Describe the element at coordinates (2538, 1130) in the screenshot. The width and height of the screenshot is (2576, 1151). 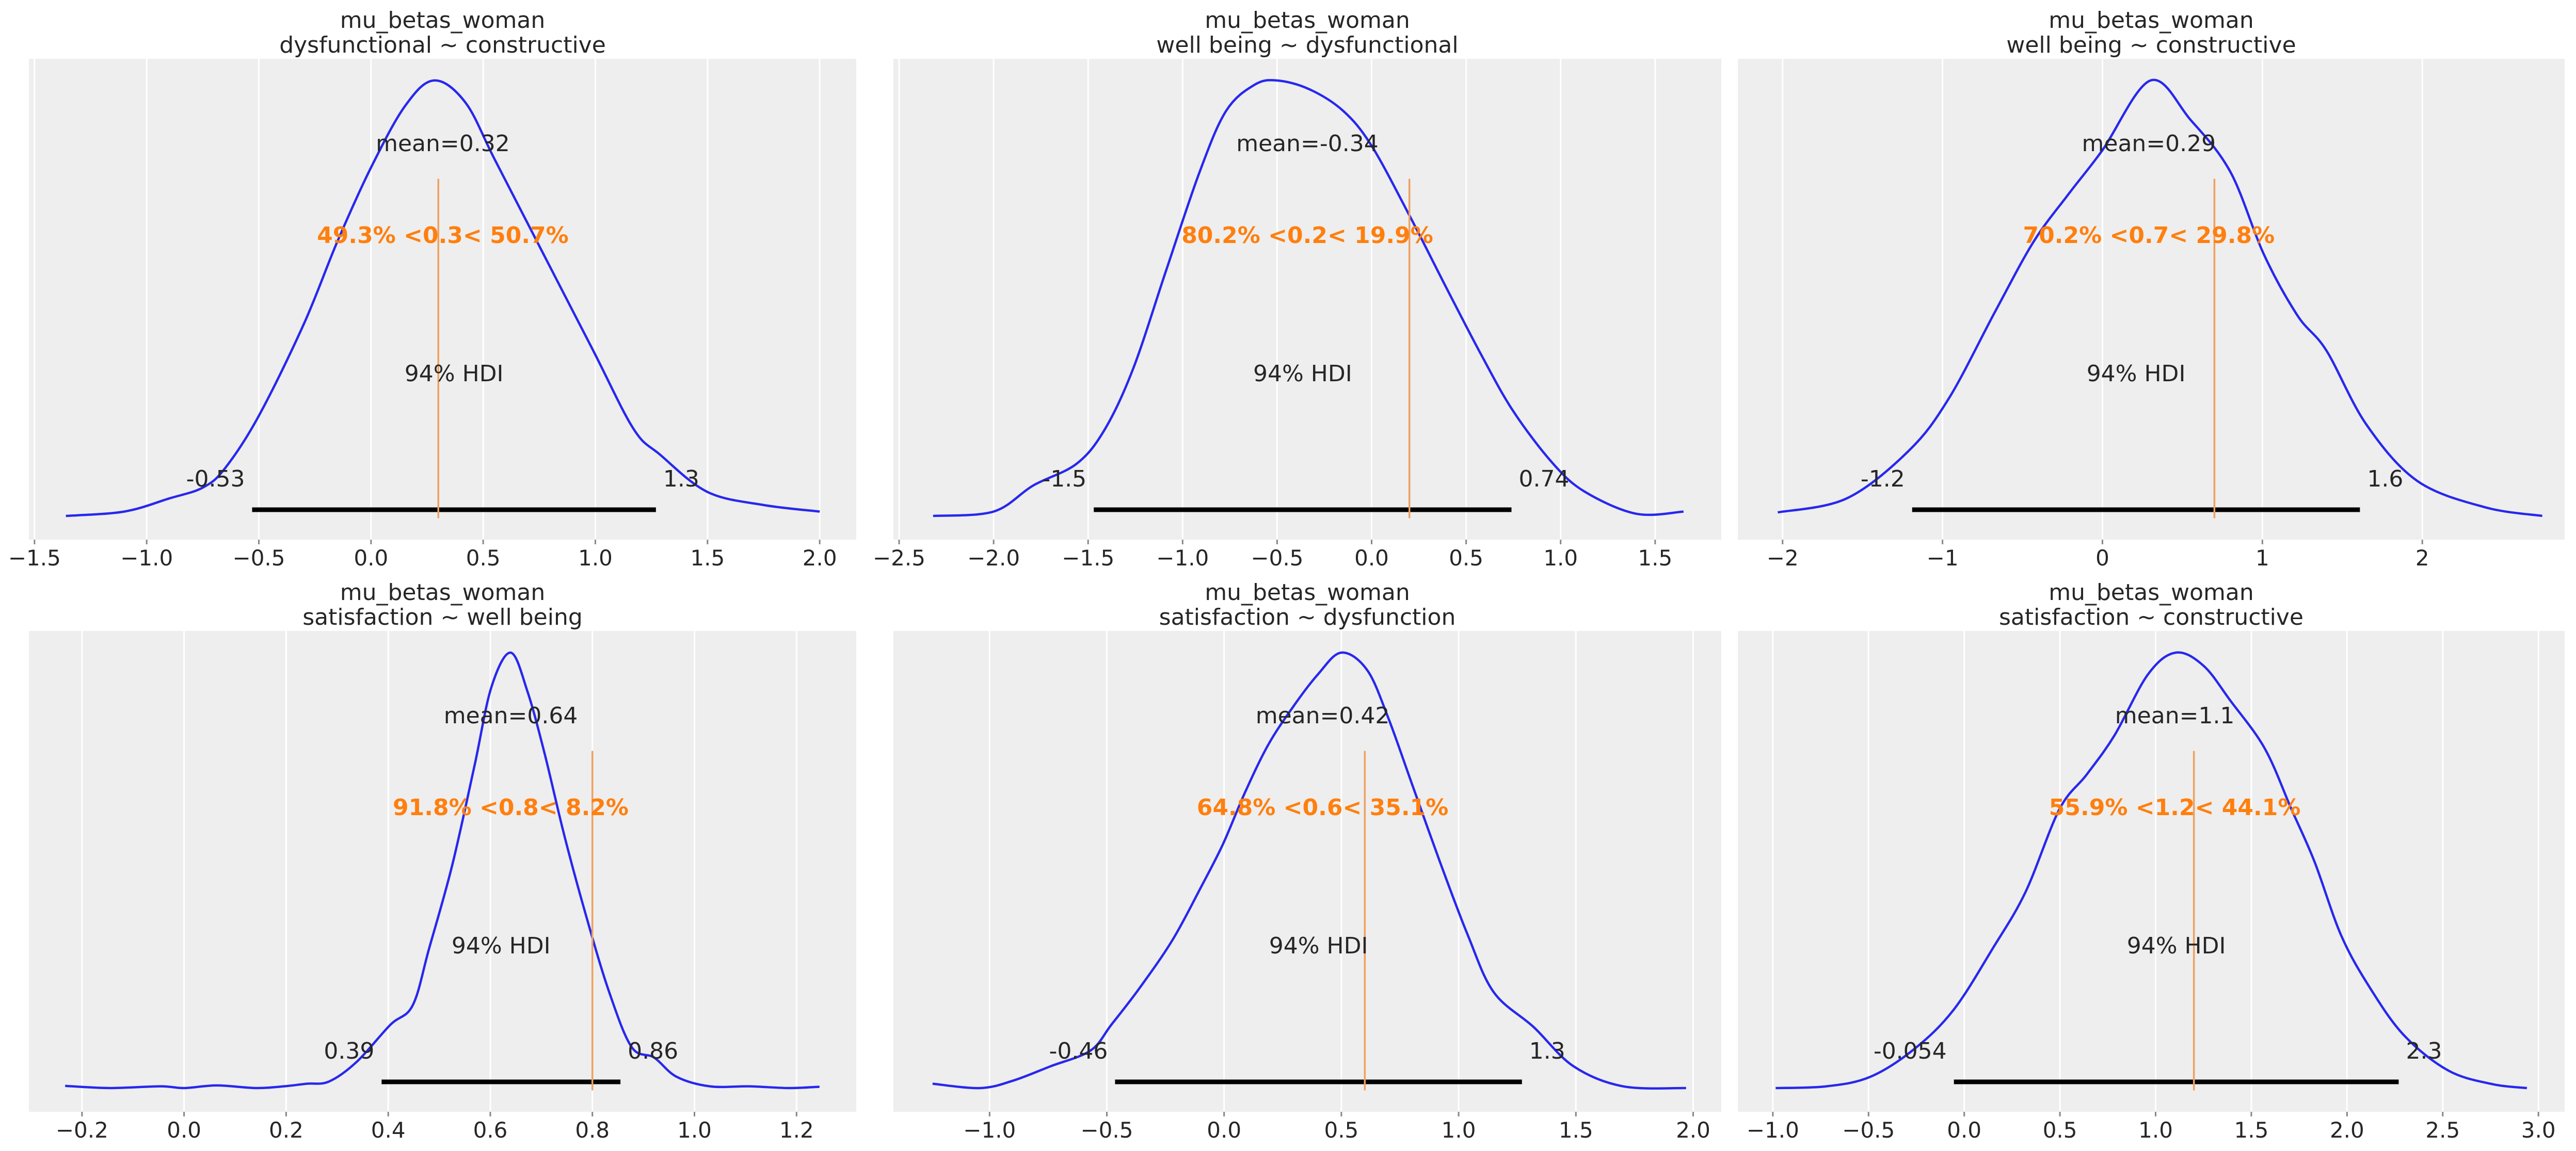
I see `x-tick-label: 3.0` at that location.